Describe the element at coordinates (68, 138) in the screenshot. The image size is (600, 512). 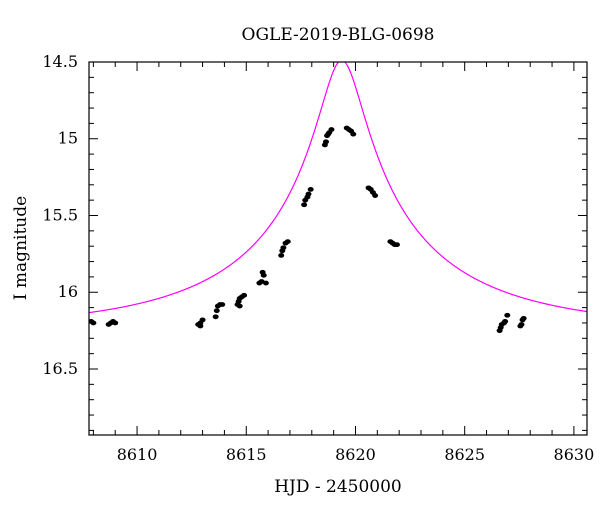
I see `y-tick-label: 15` at that location.